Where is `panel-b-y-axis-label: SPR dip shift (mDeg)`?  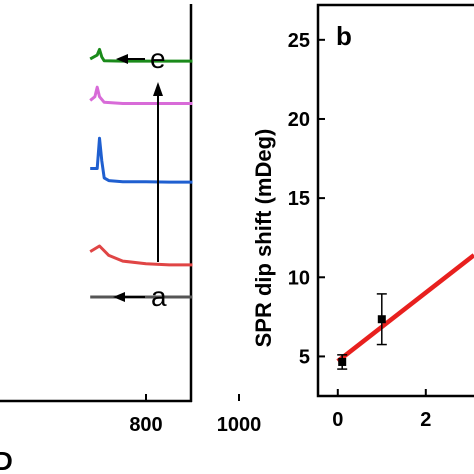 panel-b-y-axis-label: SPR dip shift (mDeg) is located at coordinates (263, 238).